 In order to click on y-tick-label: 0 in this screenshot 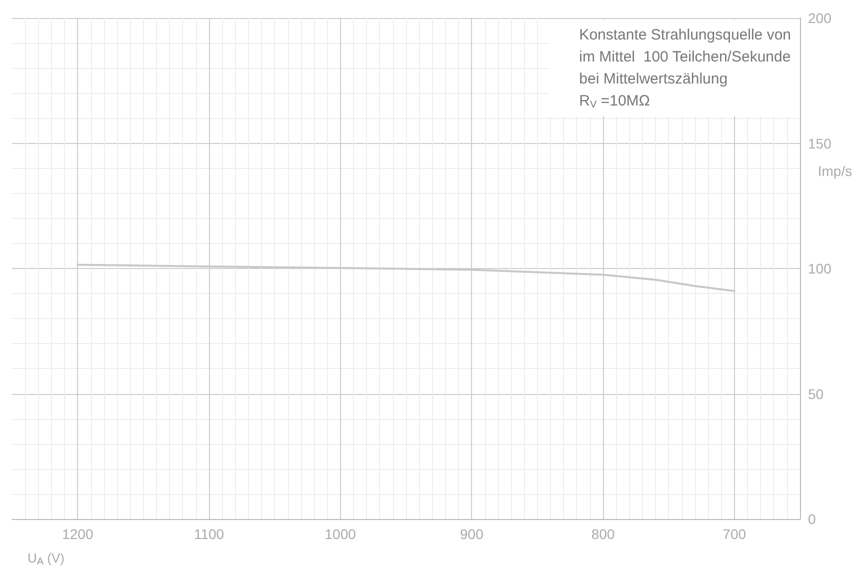, I will do `click(812, 519)`.